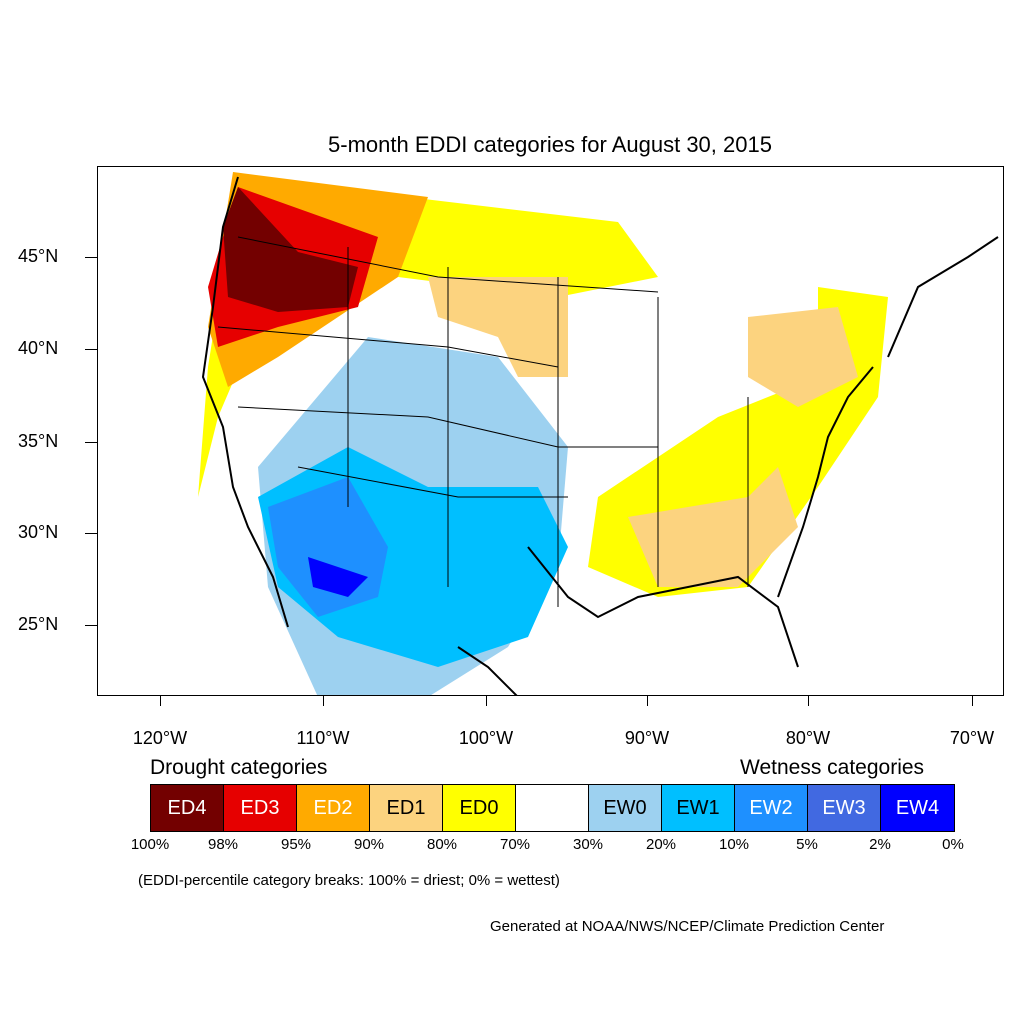 The image size is (1024, 1024). Describe the element at coordinates (917, 808) in the screenshot. I see `legend-cell-ew4: EW4` at that location.